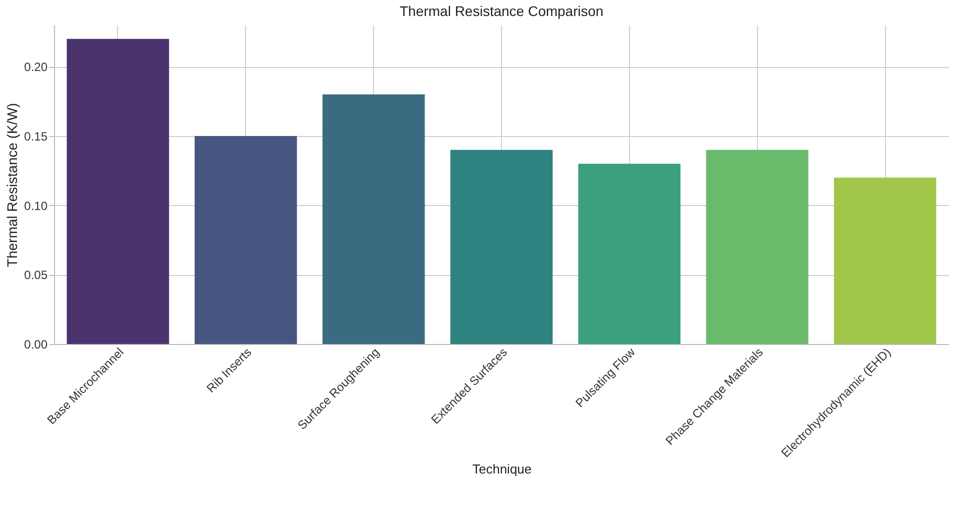 The image size is (964, 531). Describe the element at coordinates (36, 136) in the screenshot. I see `y-tick-label: 0.15` at that location.